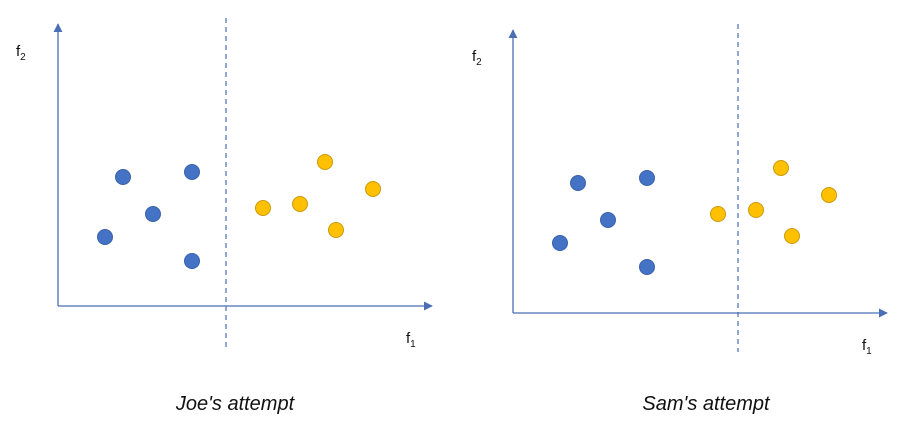 The height and width of the screenshot is (448, 923). Describe the element at coordinates (235, 404) in the screenshot. I see `panel-caption: Joe's attempt` at that location.